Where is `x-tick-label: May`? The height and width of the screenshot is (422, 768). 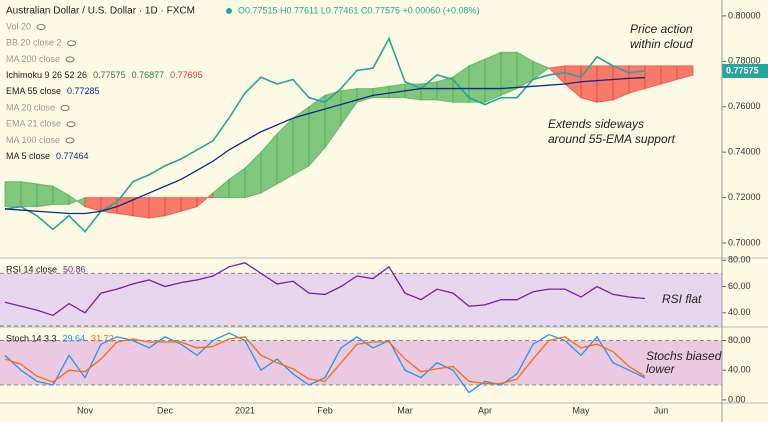 x-tick-label: May is located at coordinates (581, 410).